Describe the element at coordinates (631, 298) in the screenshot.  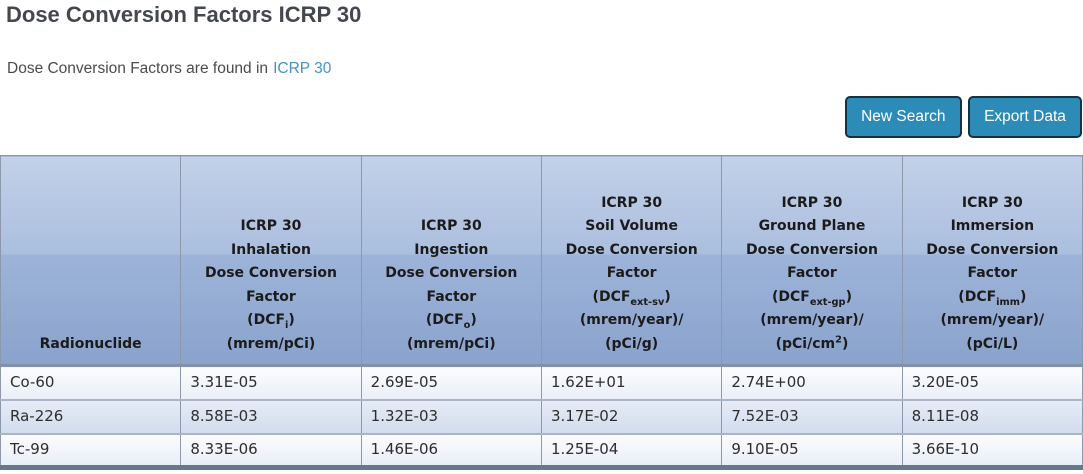
I see `header-line: (DCFext-sv)` at that location.